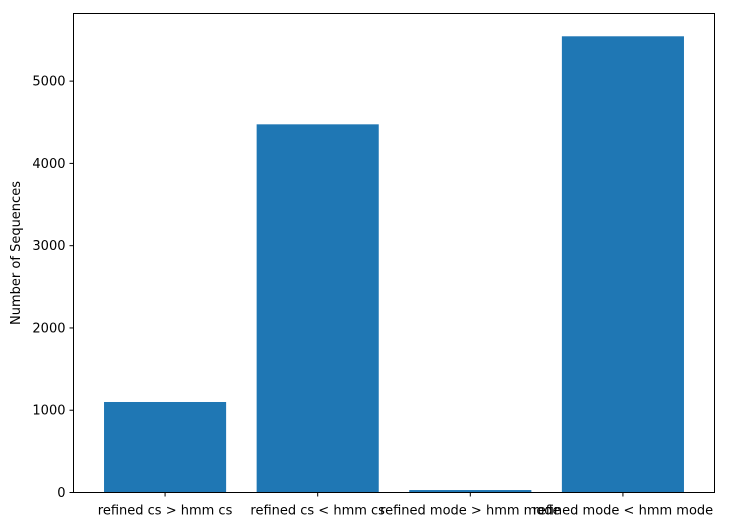  What do you see at coordinates (48, 82) in the screenshot?
I see `y-tick-label: 5000` at bounding box center [48, 82].